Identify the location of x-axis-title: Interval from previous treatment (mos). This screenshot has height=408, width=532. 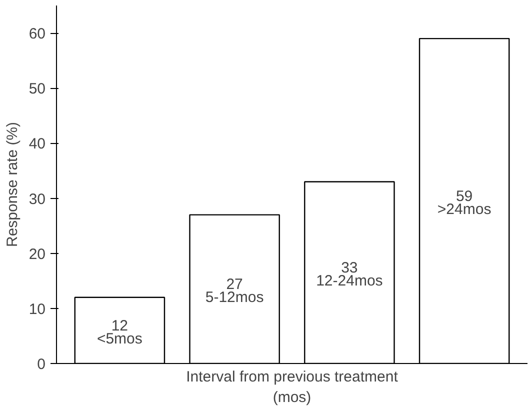
(292, 387).